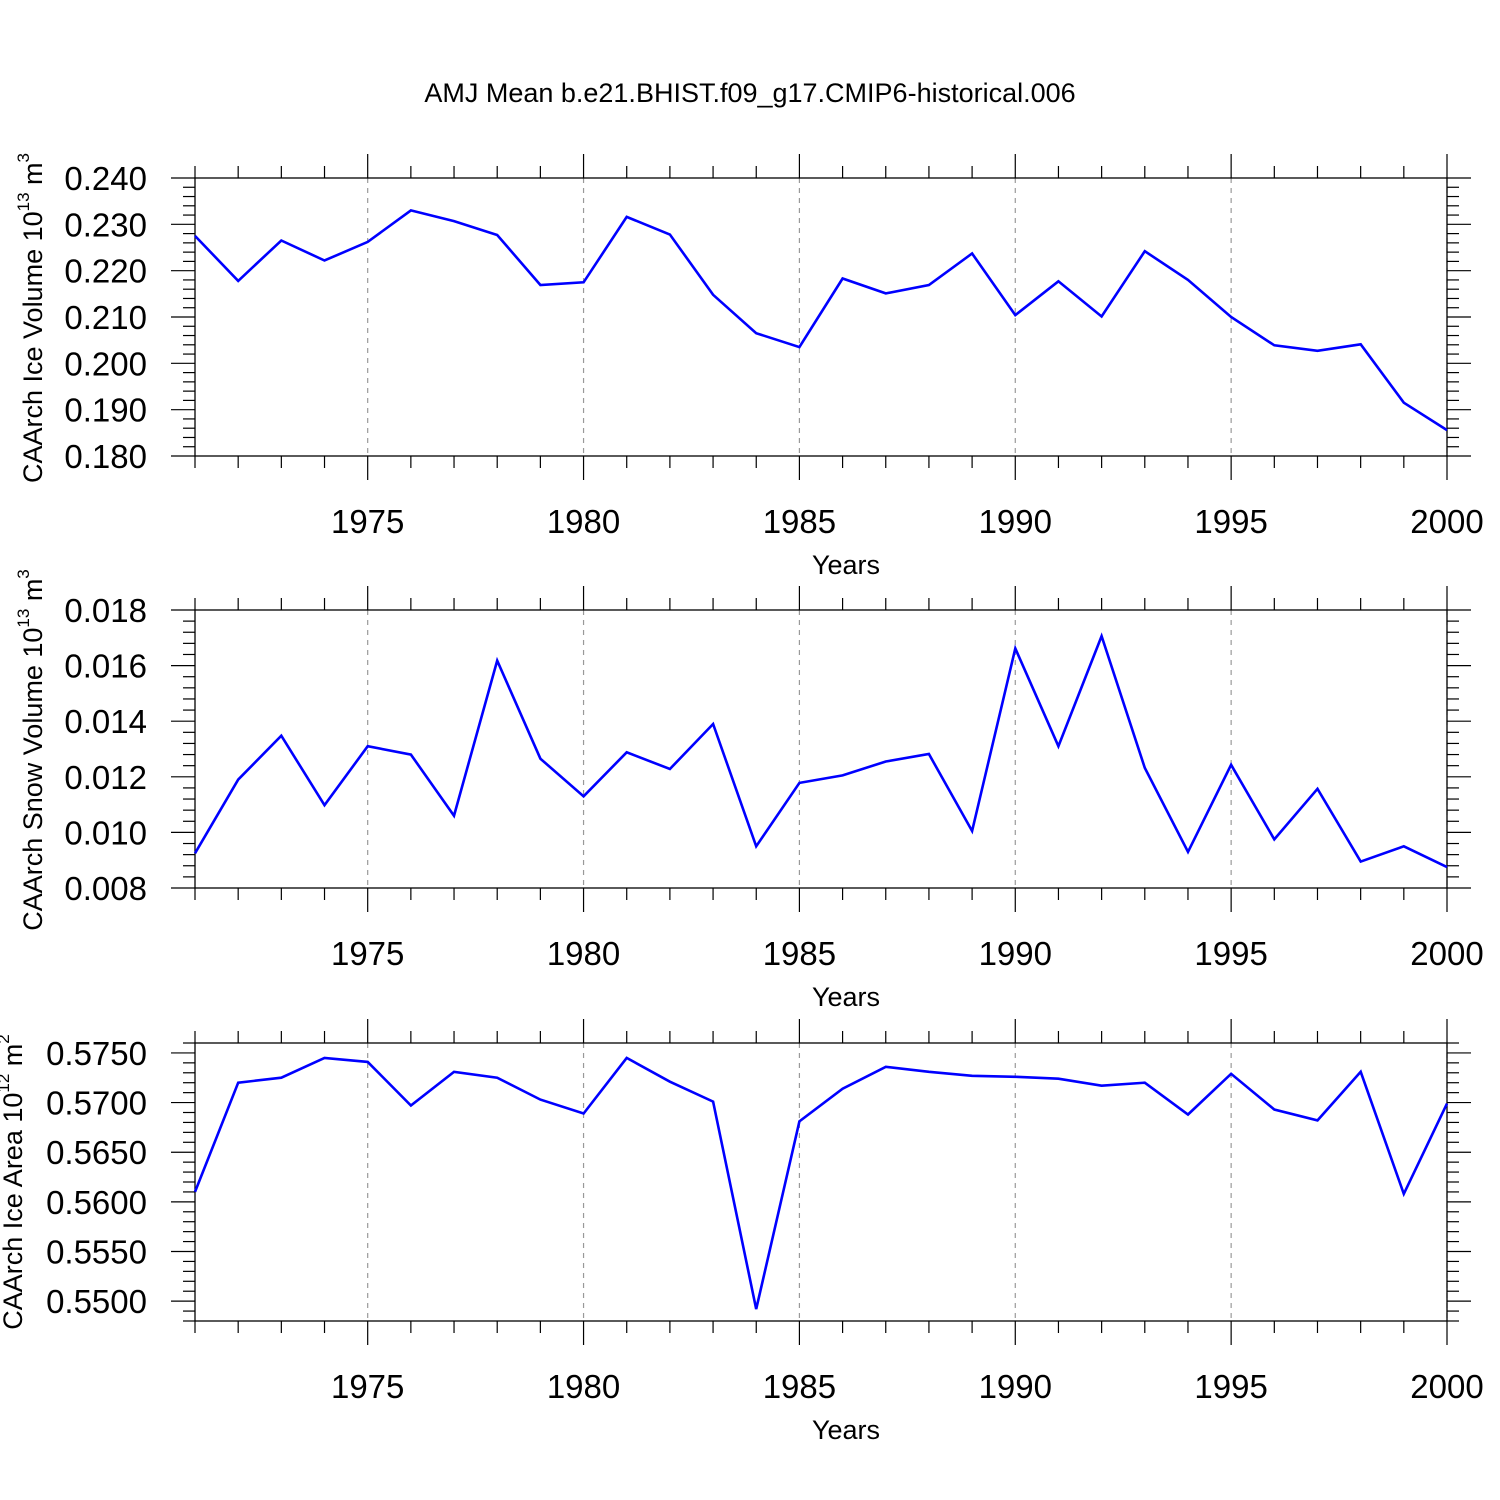 This screenshot has width=1500, height=1500. Describe the element at coordinates (105, 888) in the screenshot. I see `y-tick-label: 0.008` at that location.